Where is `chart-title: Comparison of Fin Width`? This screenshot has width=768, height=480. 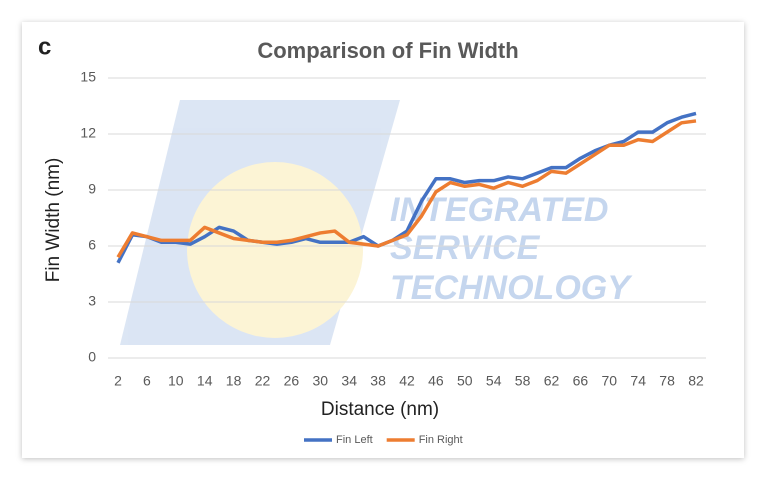
chart-title: Comparison of Fin Width is located at coordinates (387, 50).